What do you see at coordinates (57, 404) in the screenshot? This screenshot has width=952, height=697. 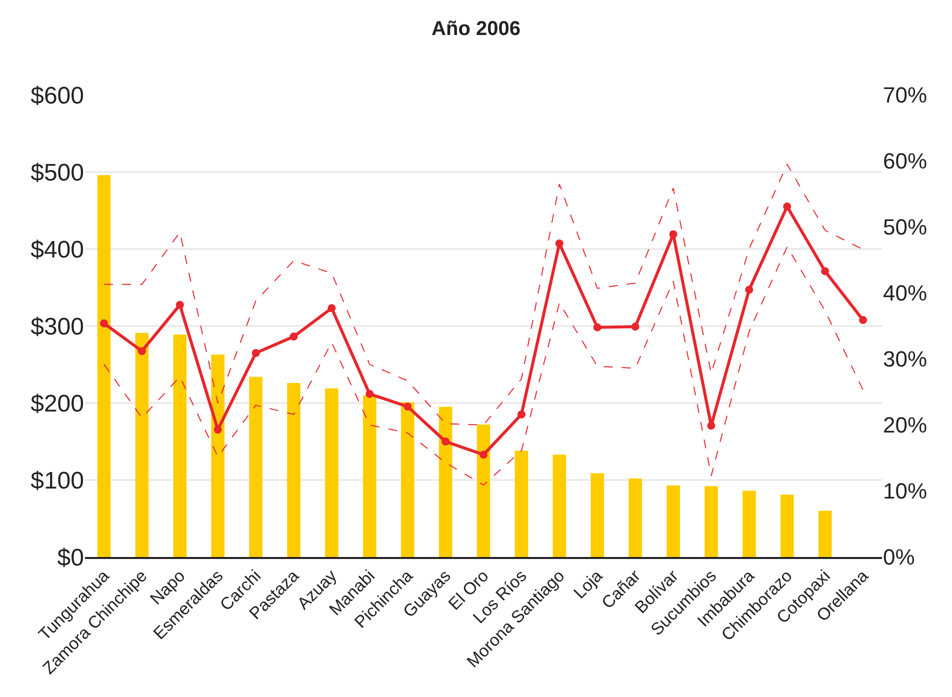 I see `y-tick-label: $200` at bounding box center [57, 404].